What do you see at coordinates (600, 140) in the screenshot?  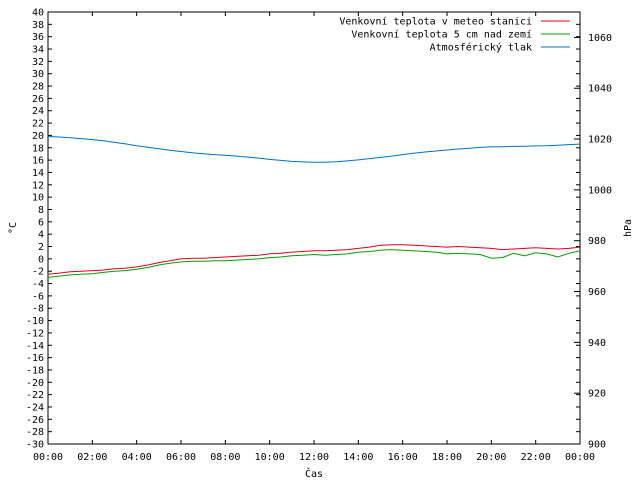 I see `y2-tick-label: 1020` at bounding box center [600, 140].